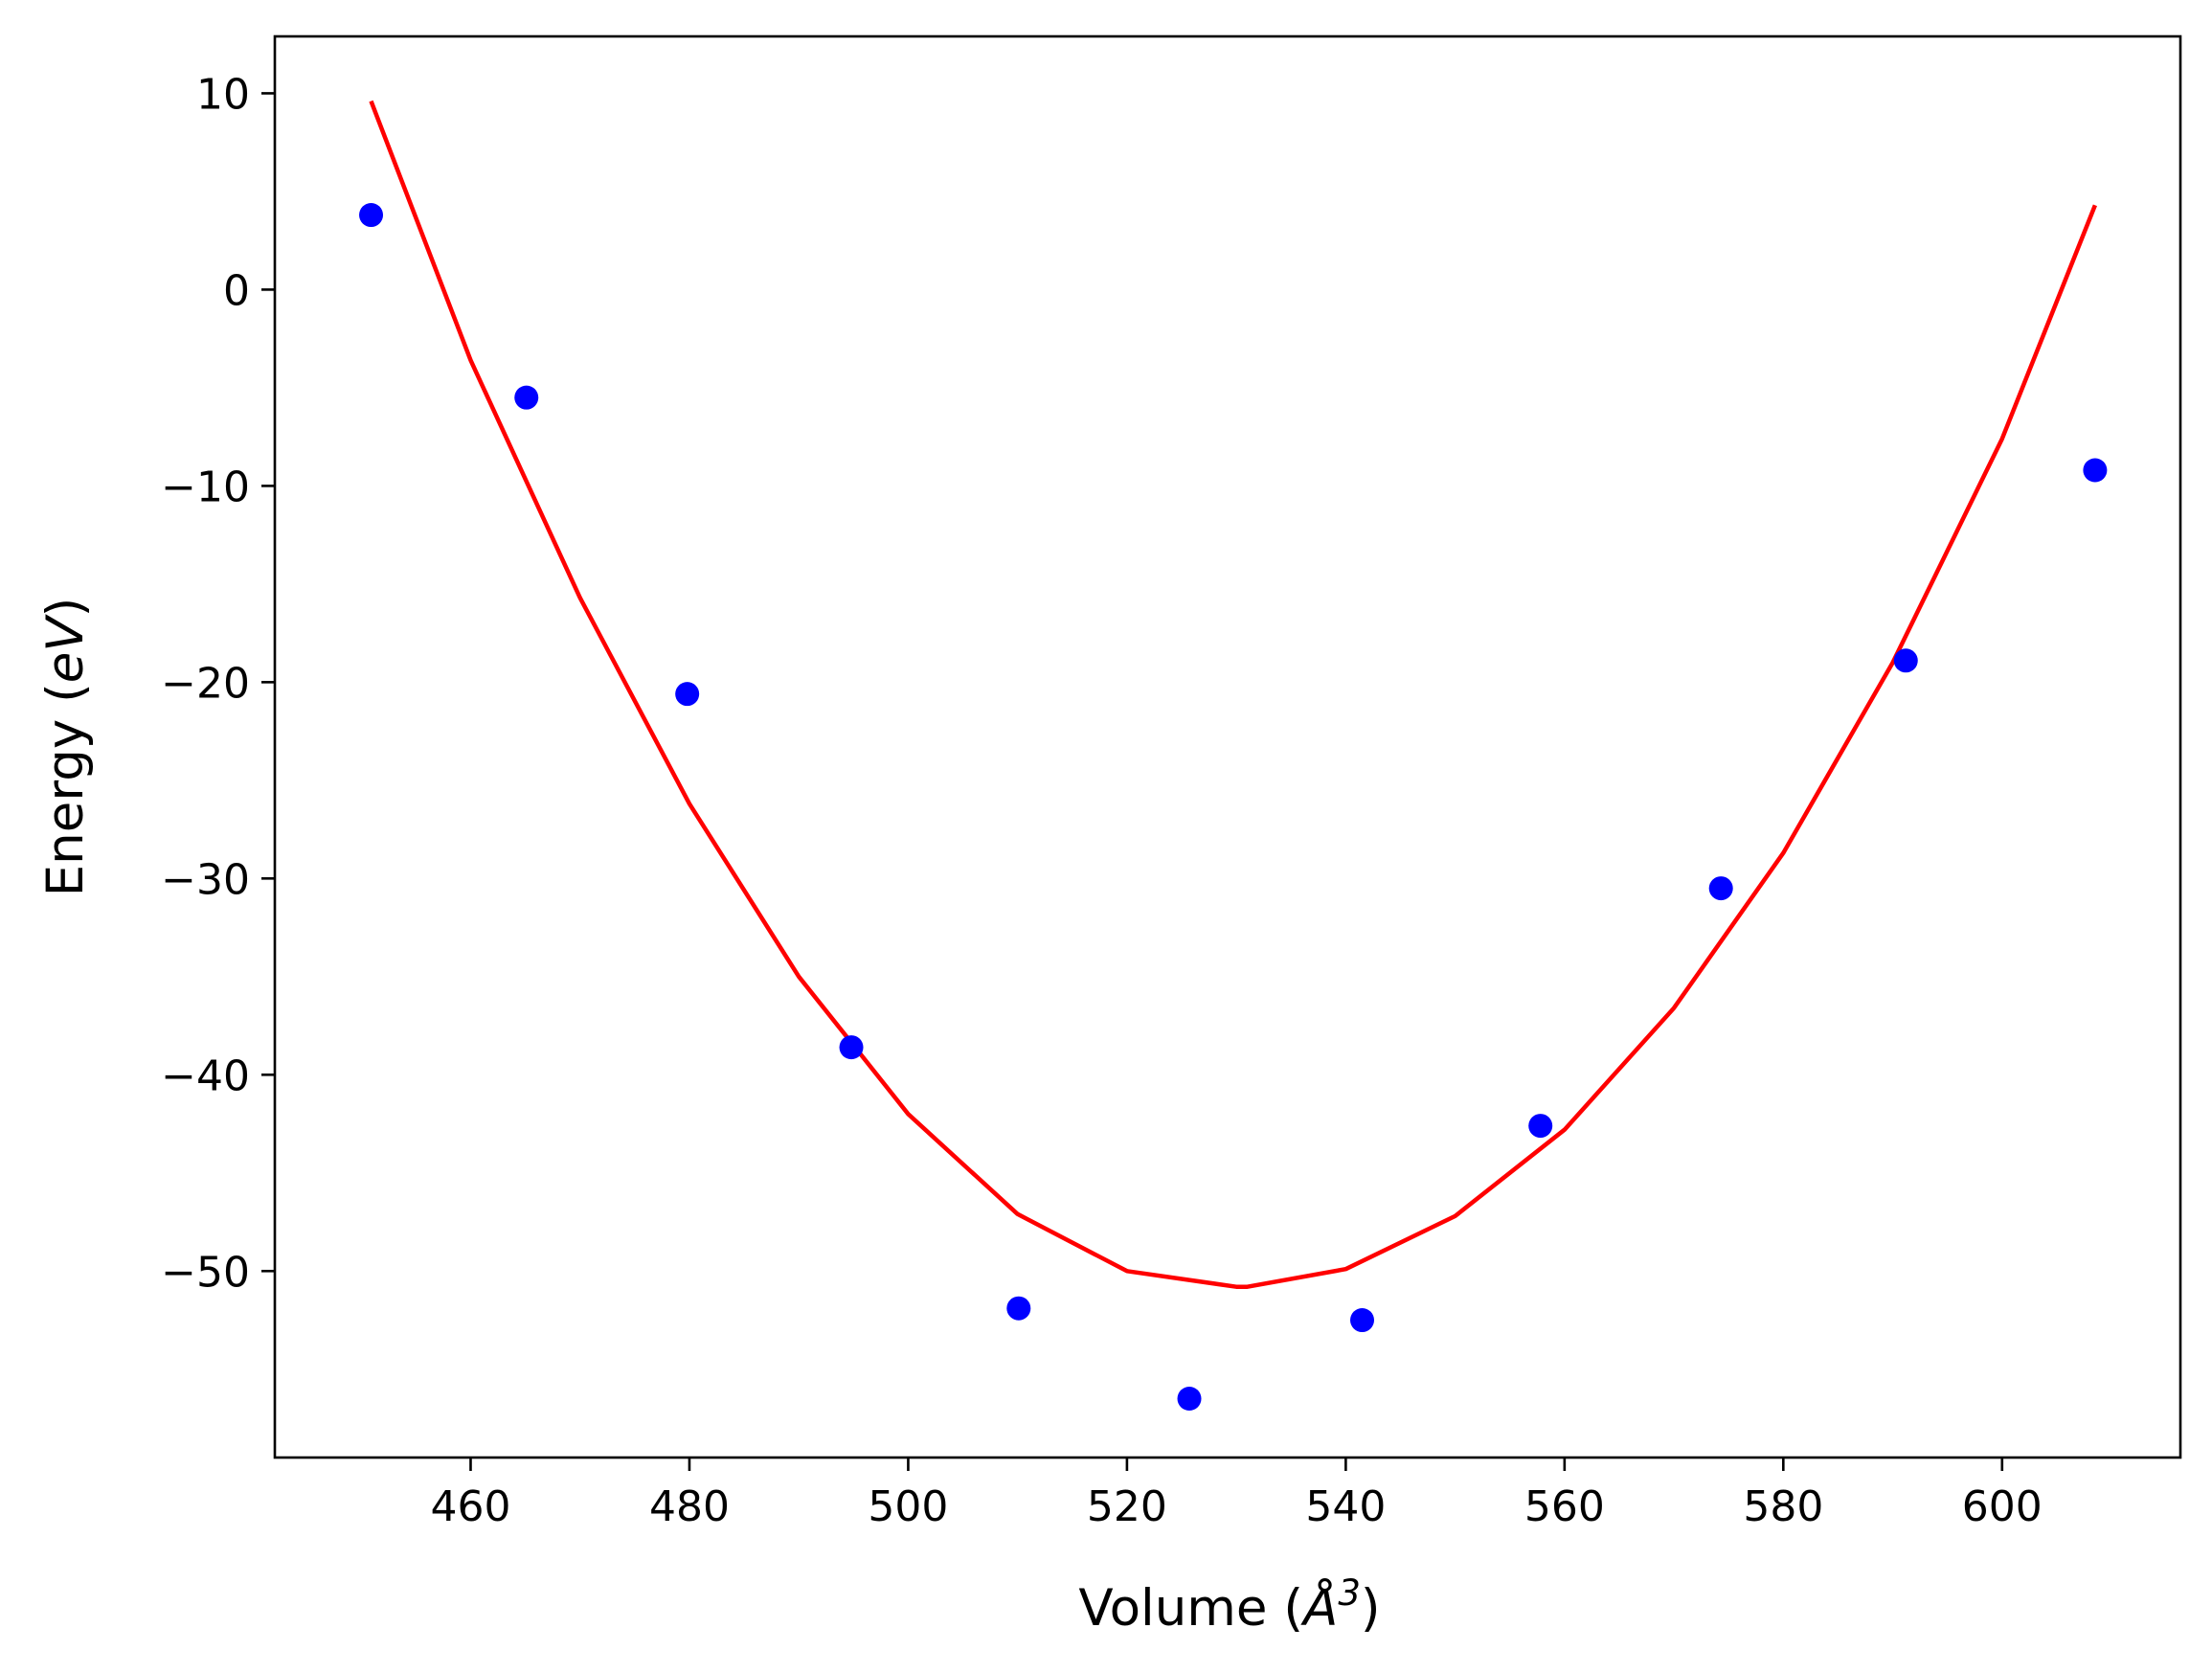 Image resolution: width=2212 pixels, height=1673 pixels. What do you see at coordinates (205, 1272) in the screenshot?
I see `y-tick-label: −50` at bounding box center [205, 1272].